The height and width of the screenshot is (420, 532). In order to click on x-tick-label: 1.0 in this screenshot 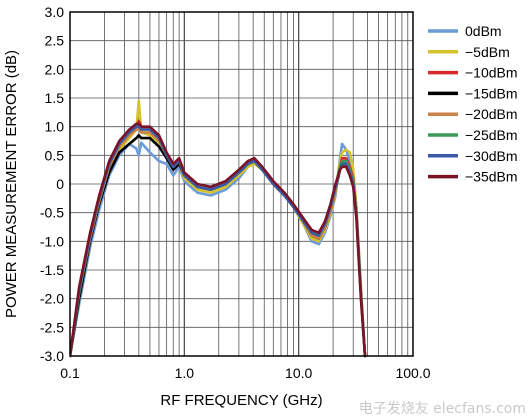, I will do `click(185, 373)`.